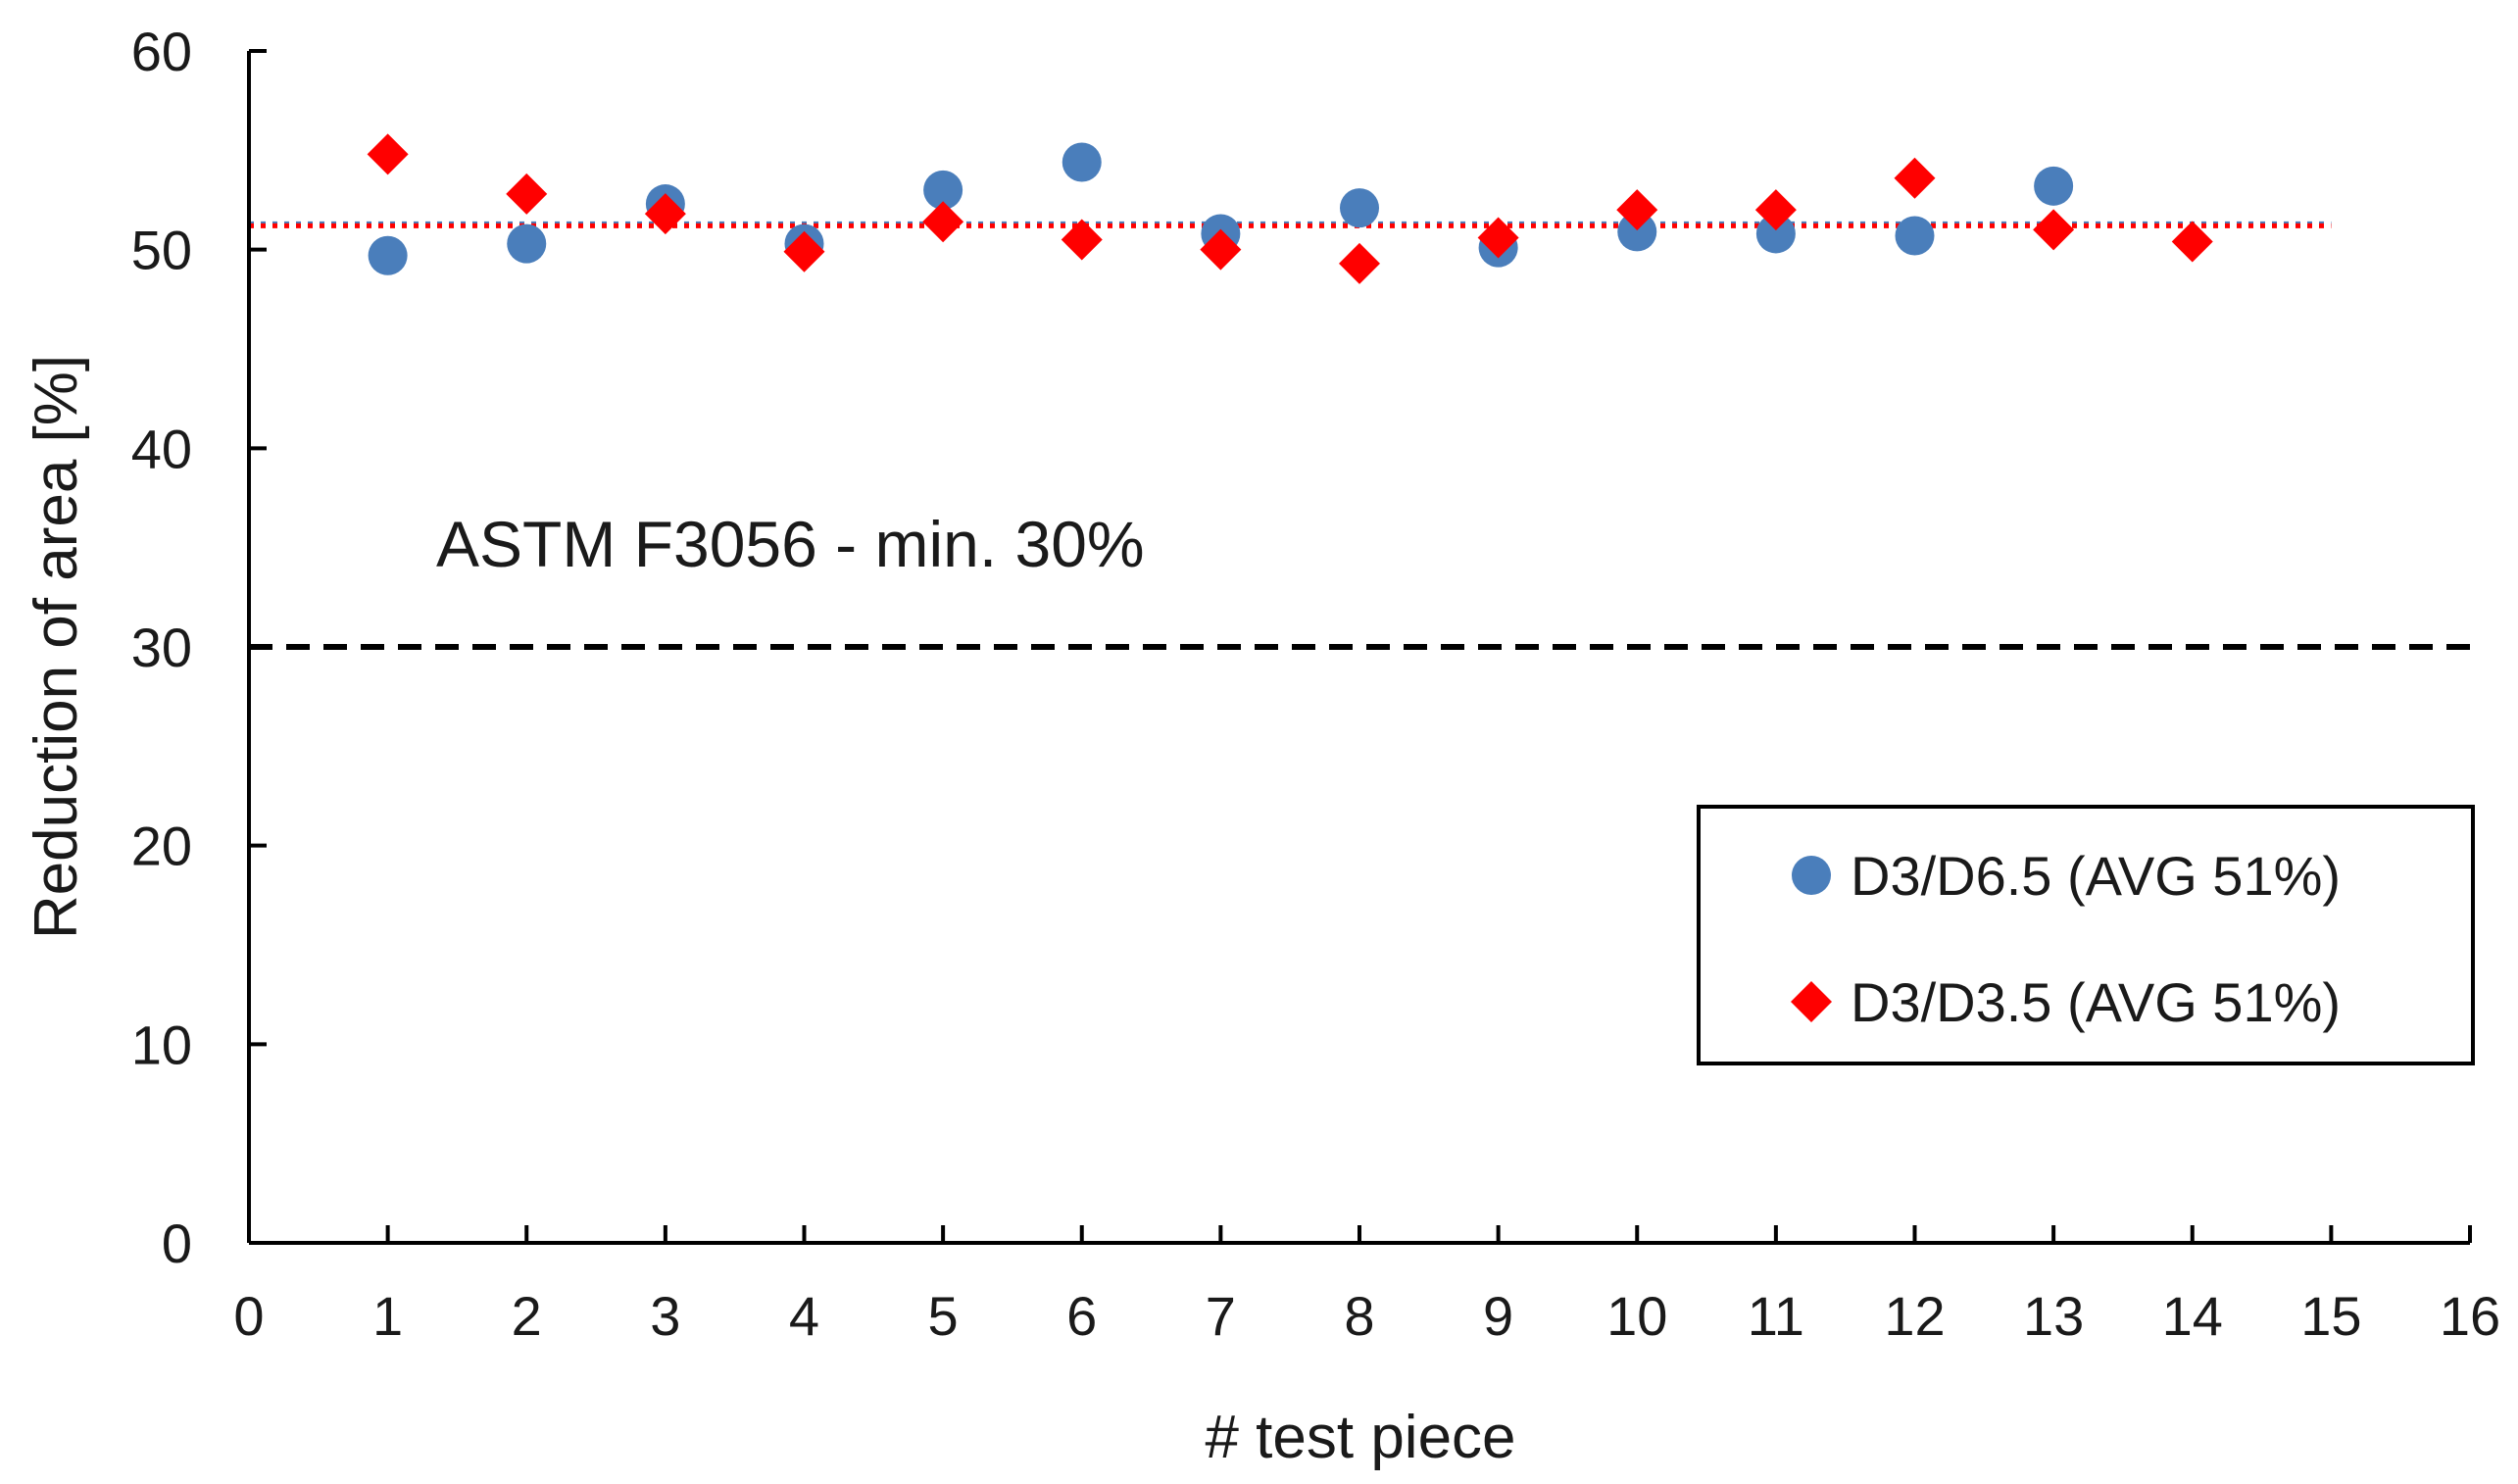 The height and width of the screenshot is (1484, 2518). I want to click on y-tick-label: 60, so click(161, 51).